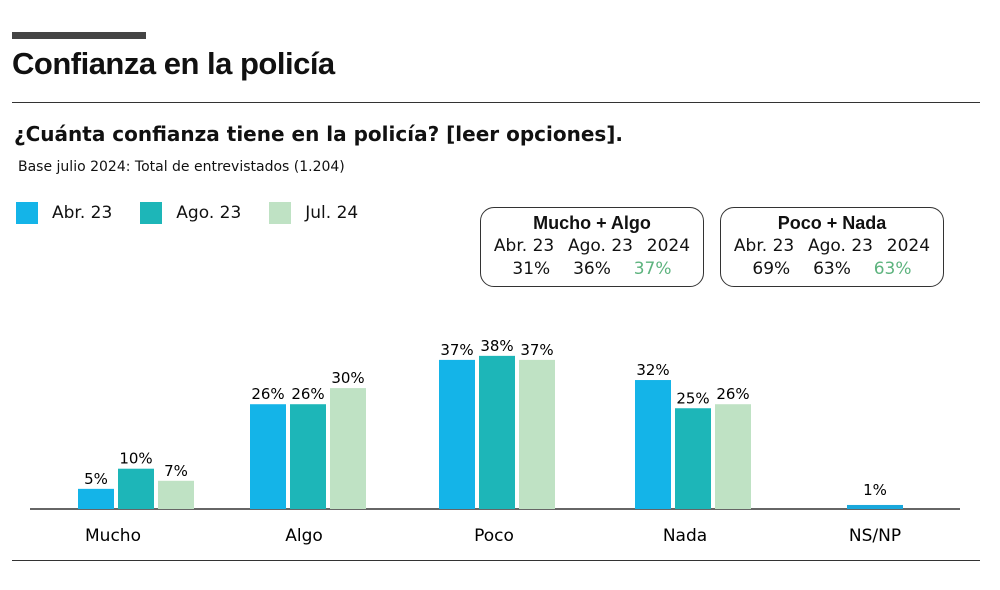 The height and width of the screenshot is (590, 1000). I want to click on summary-box-poco-nada: Poco + Nada Abr. 23 Ago. 23 2024 69% 63% 63%, so click(832, 247).